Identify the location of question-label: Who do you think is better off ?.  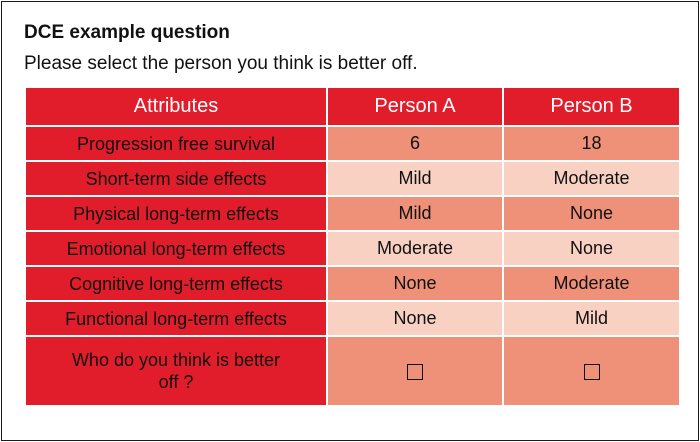
(176, 371).